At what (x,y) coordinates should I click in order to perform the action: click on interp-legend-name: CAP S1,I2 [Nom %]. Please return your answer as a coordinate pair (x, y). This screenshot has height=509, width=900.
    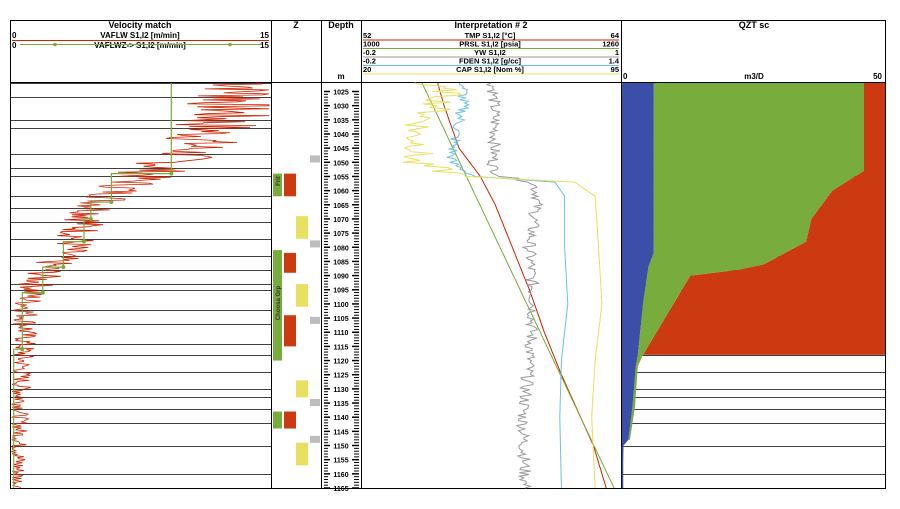
    Looking at the image, I should click on (490, 69).